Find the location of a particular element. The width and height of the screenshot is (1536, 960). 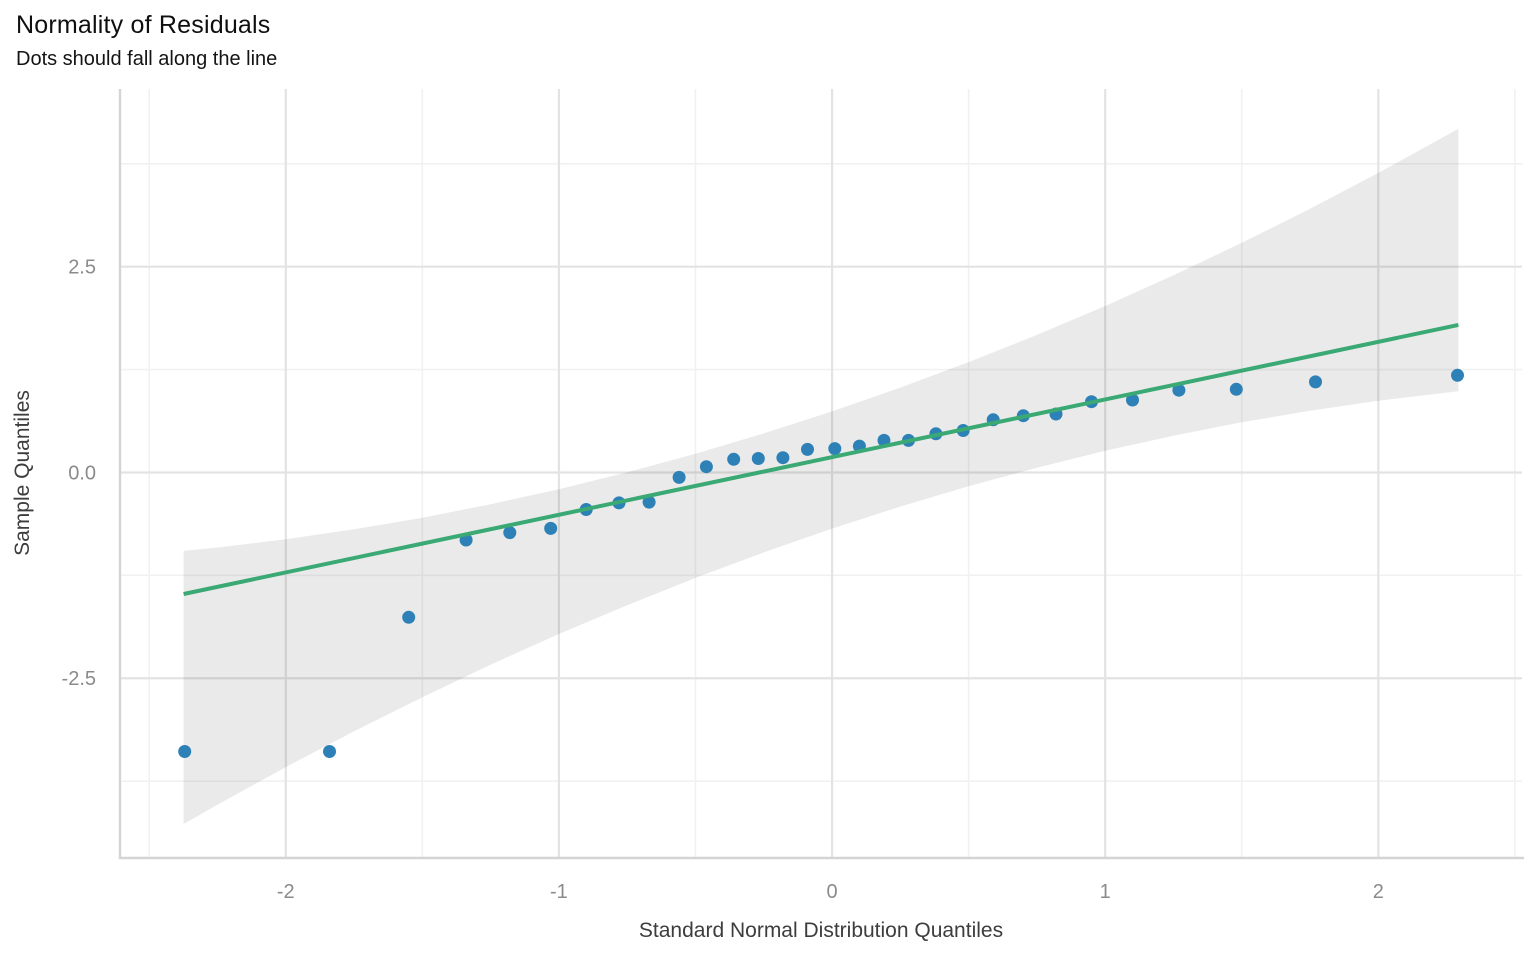

x-tick-label: 2 is located at coordinates (1378, 892).